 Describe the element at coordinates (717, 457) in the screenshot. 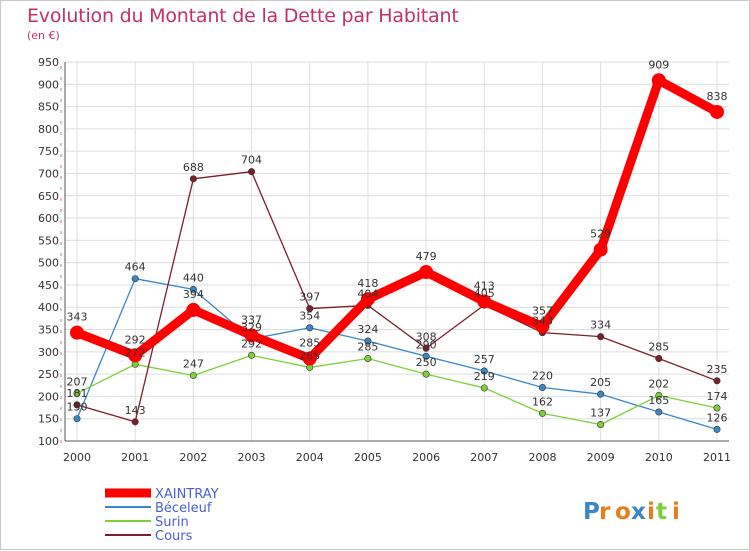

I see `x-tick-label: 2011` at that location.